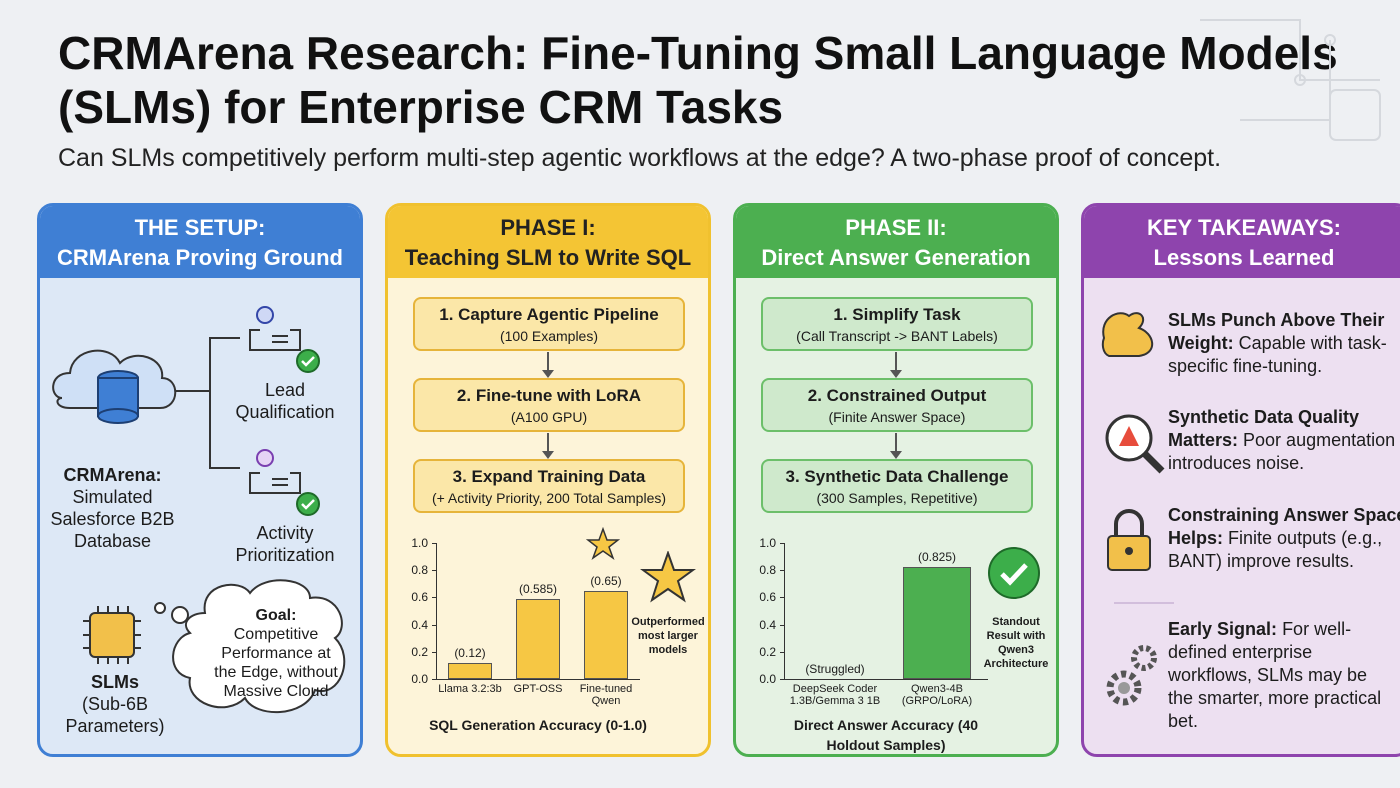 Image resolution: width=1400 pixels, height=788 pixels. I want to click on subheading: Teaching SLM to Write SQL, so click(548, 257).